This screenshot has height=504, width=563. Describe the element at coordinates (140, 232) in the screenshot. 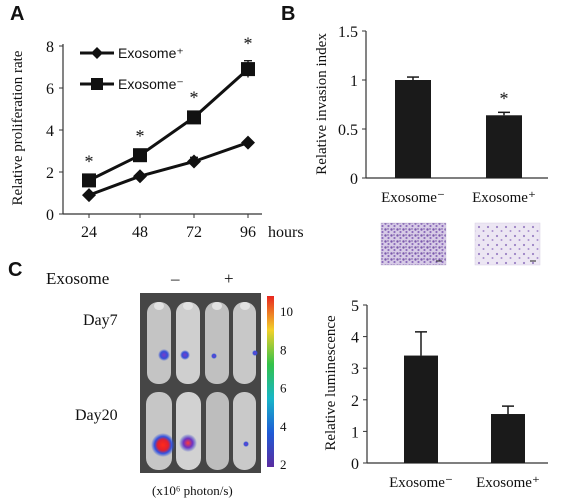

I see `a-x-tick-label: 48` at that location.